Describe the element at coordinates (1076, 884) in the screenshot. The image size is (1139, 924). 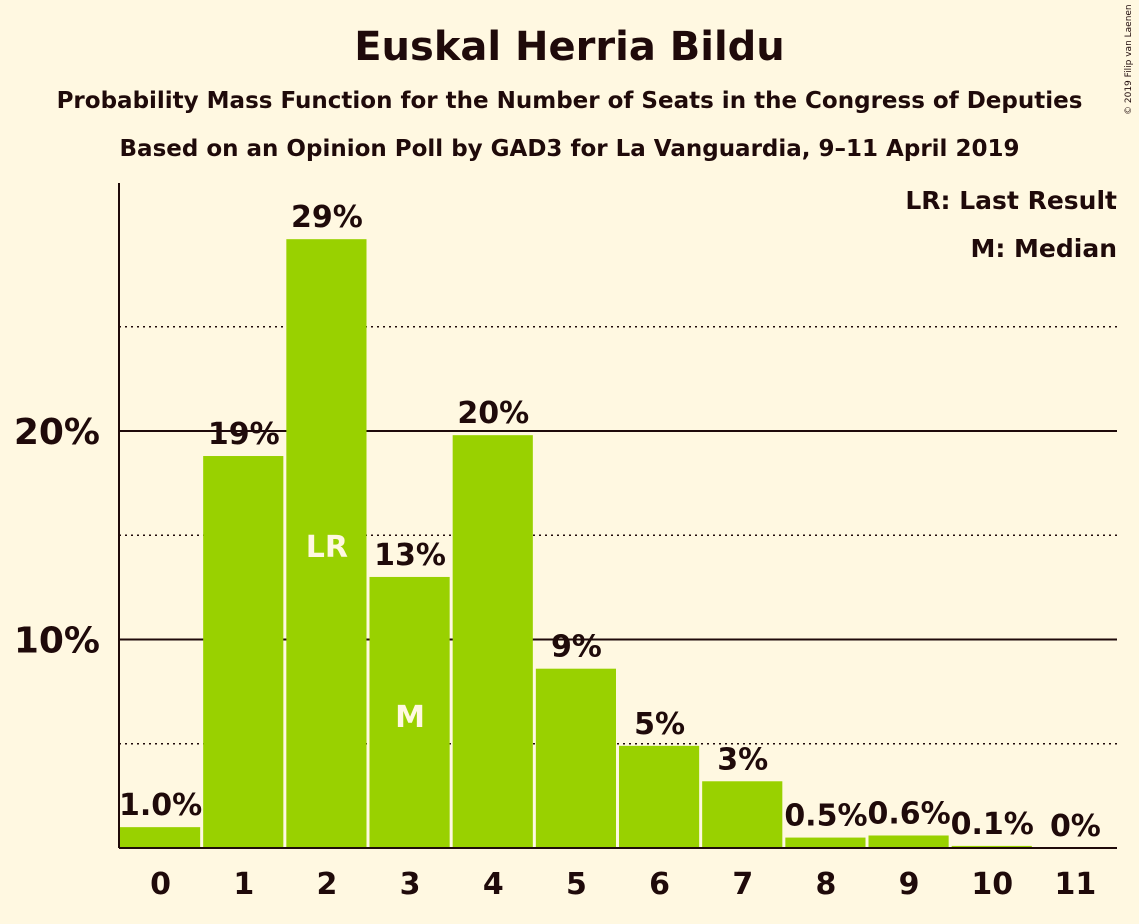
I see `x-tick-label: 11` at that location.